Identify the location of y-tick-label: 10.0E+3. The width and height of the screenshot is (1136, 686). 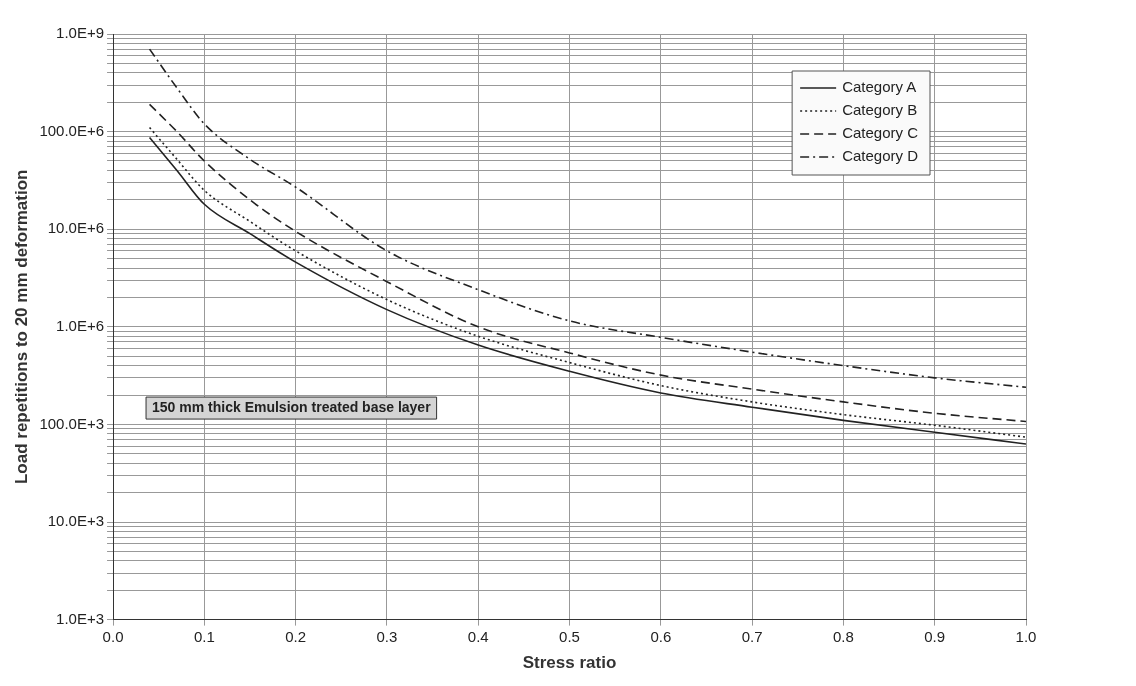
(76, 521).